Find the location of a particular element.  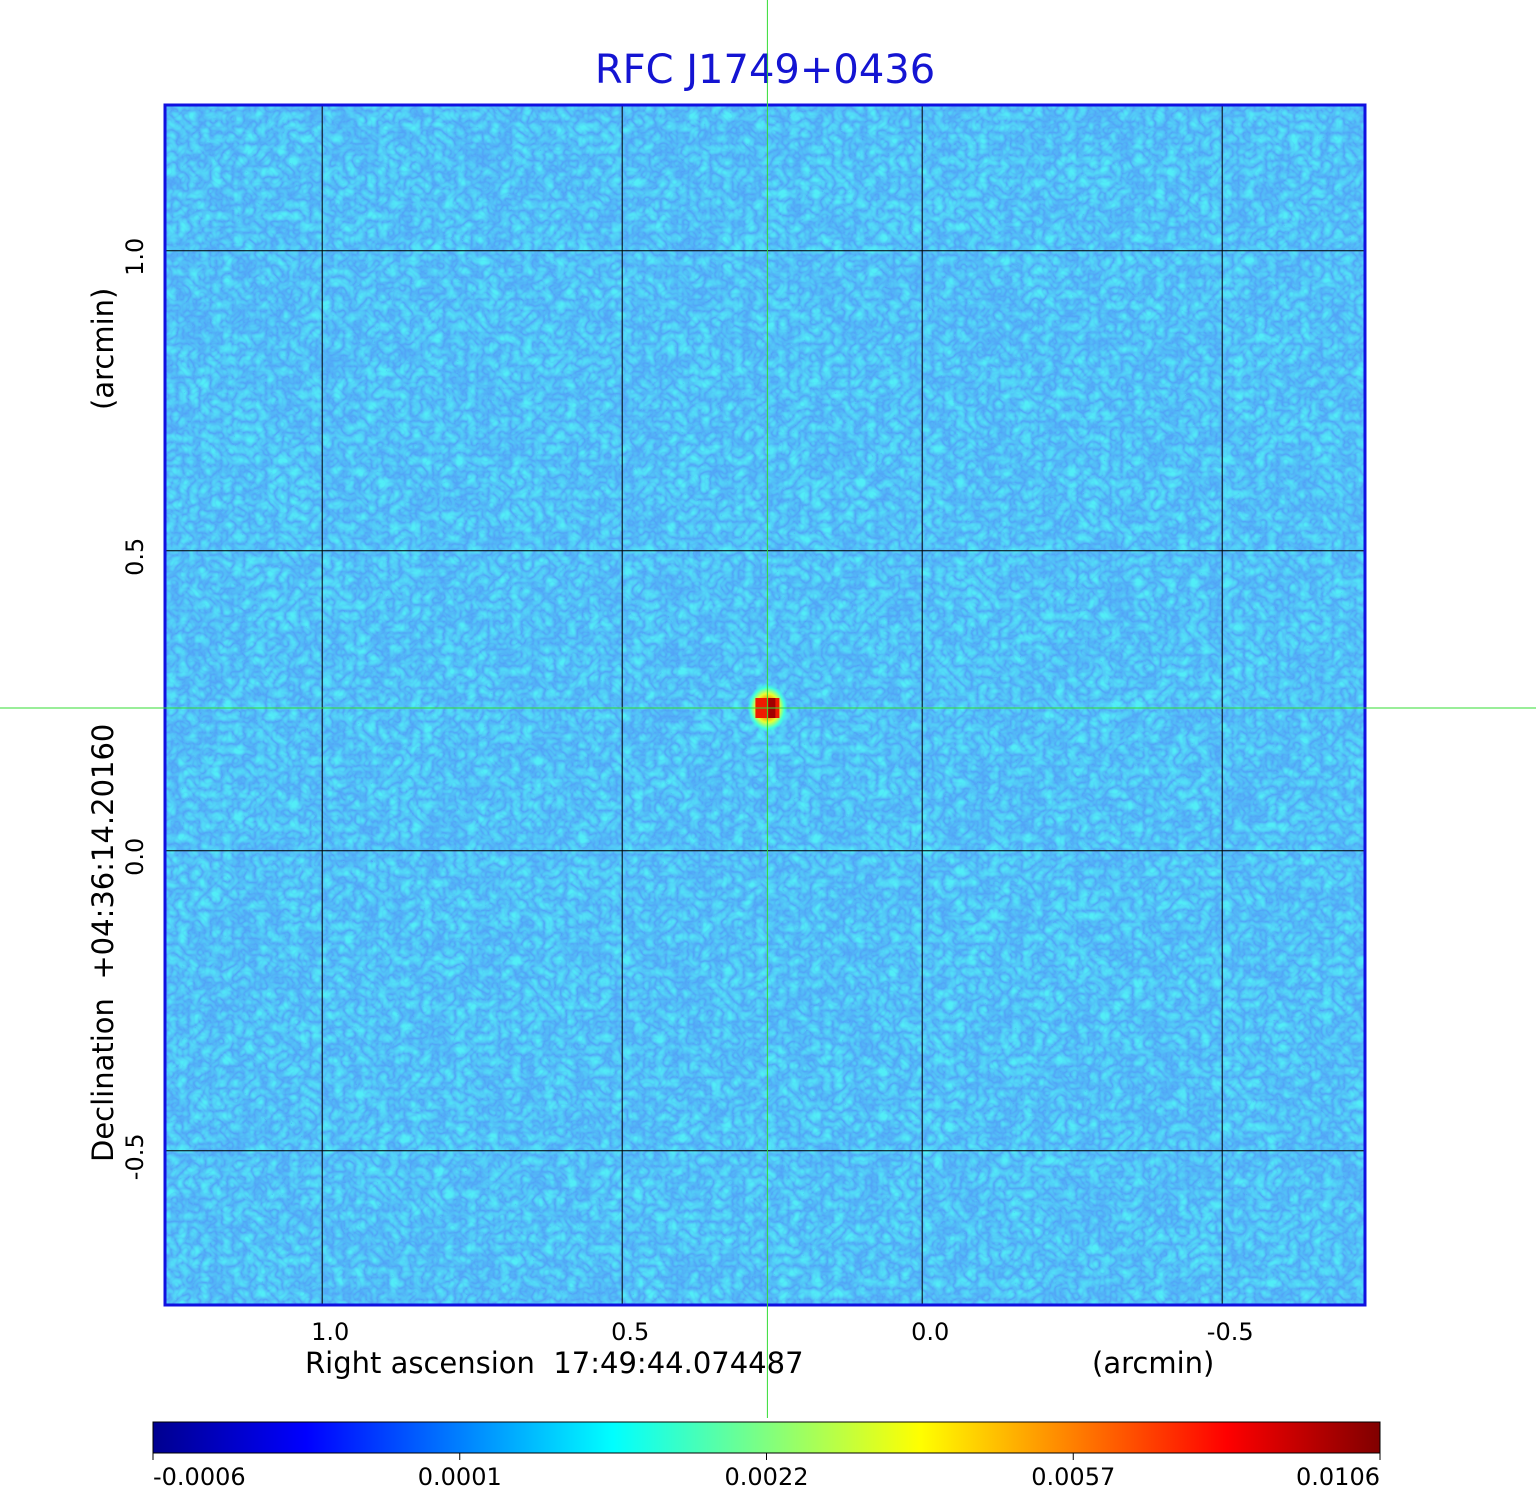

chart-title: RFC J1749+0436 is located at coordinates (765, 70).